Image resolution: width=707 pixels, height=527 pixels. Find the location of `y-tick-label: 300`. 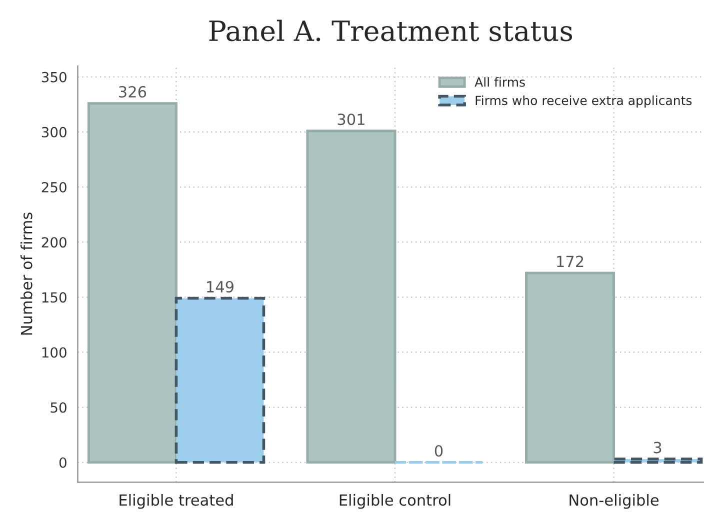

y-tick-label: 300 is located at coordinates (54, 132).